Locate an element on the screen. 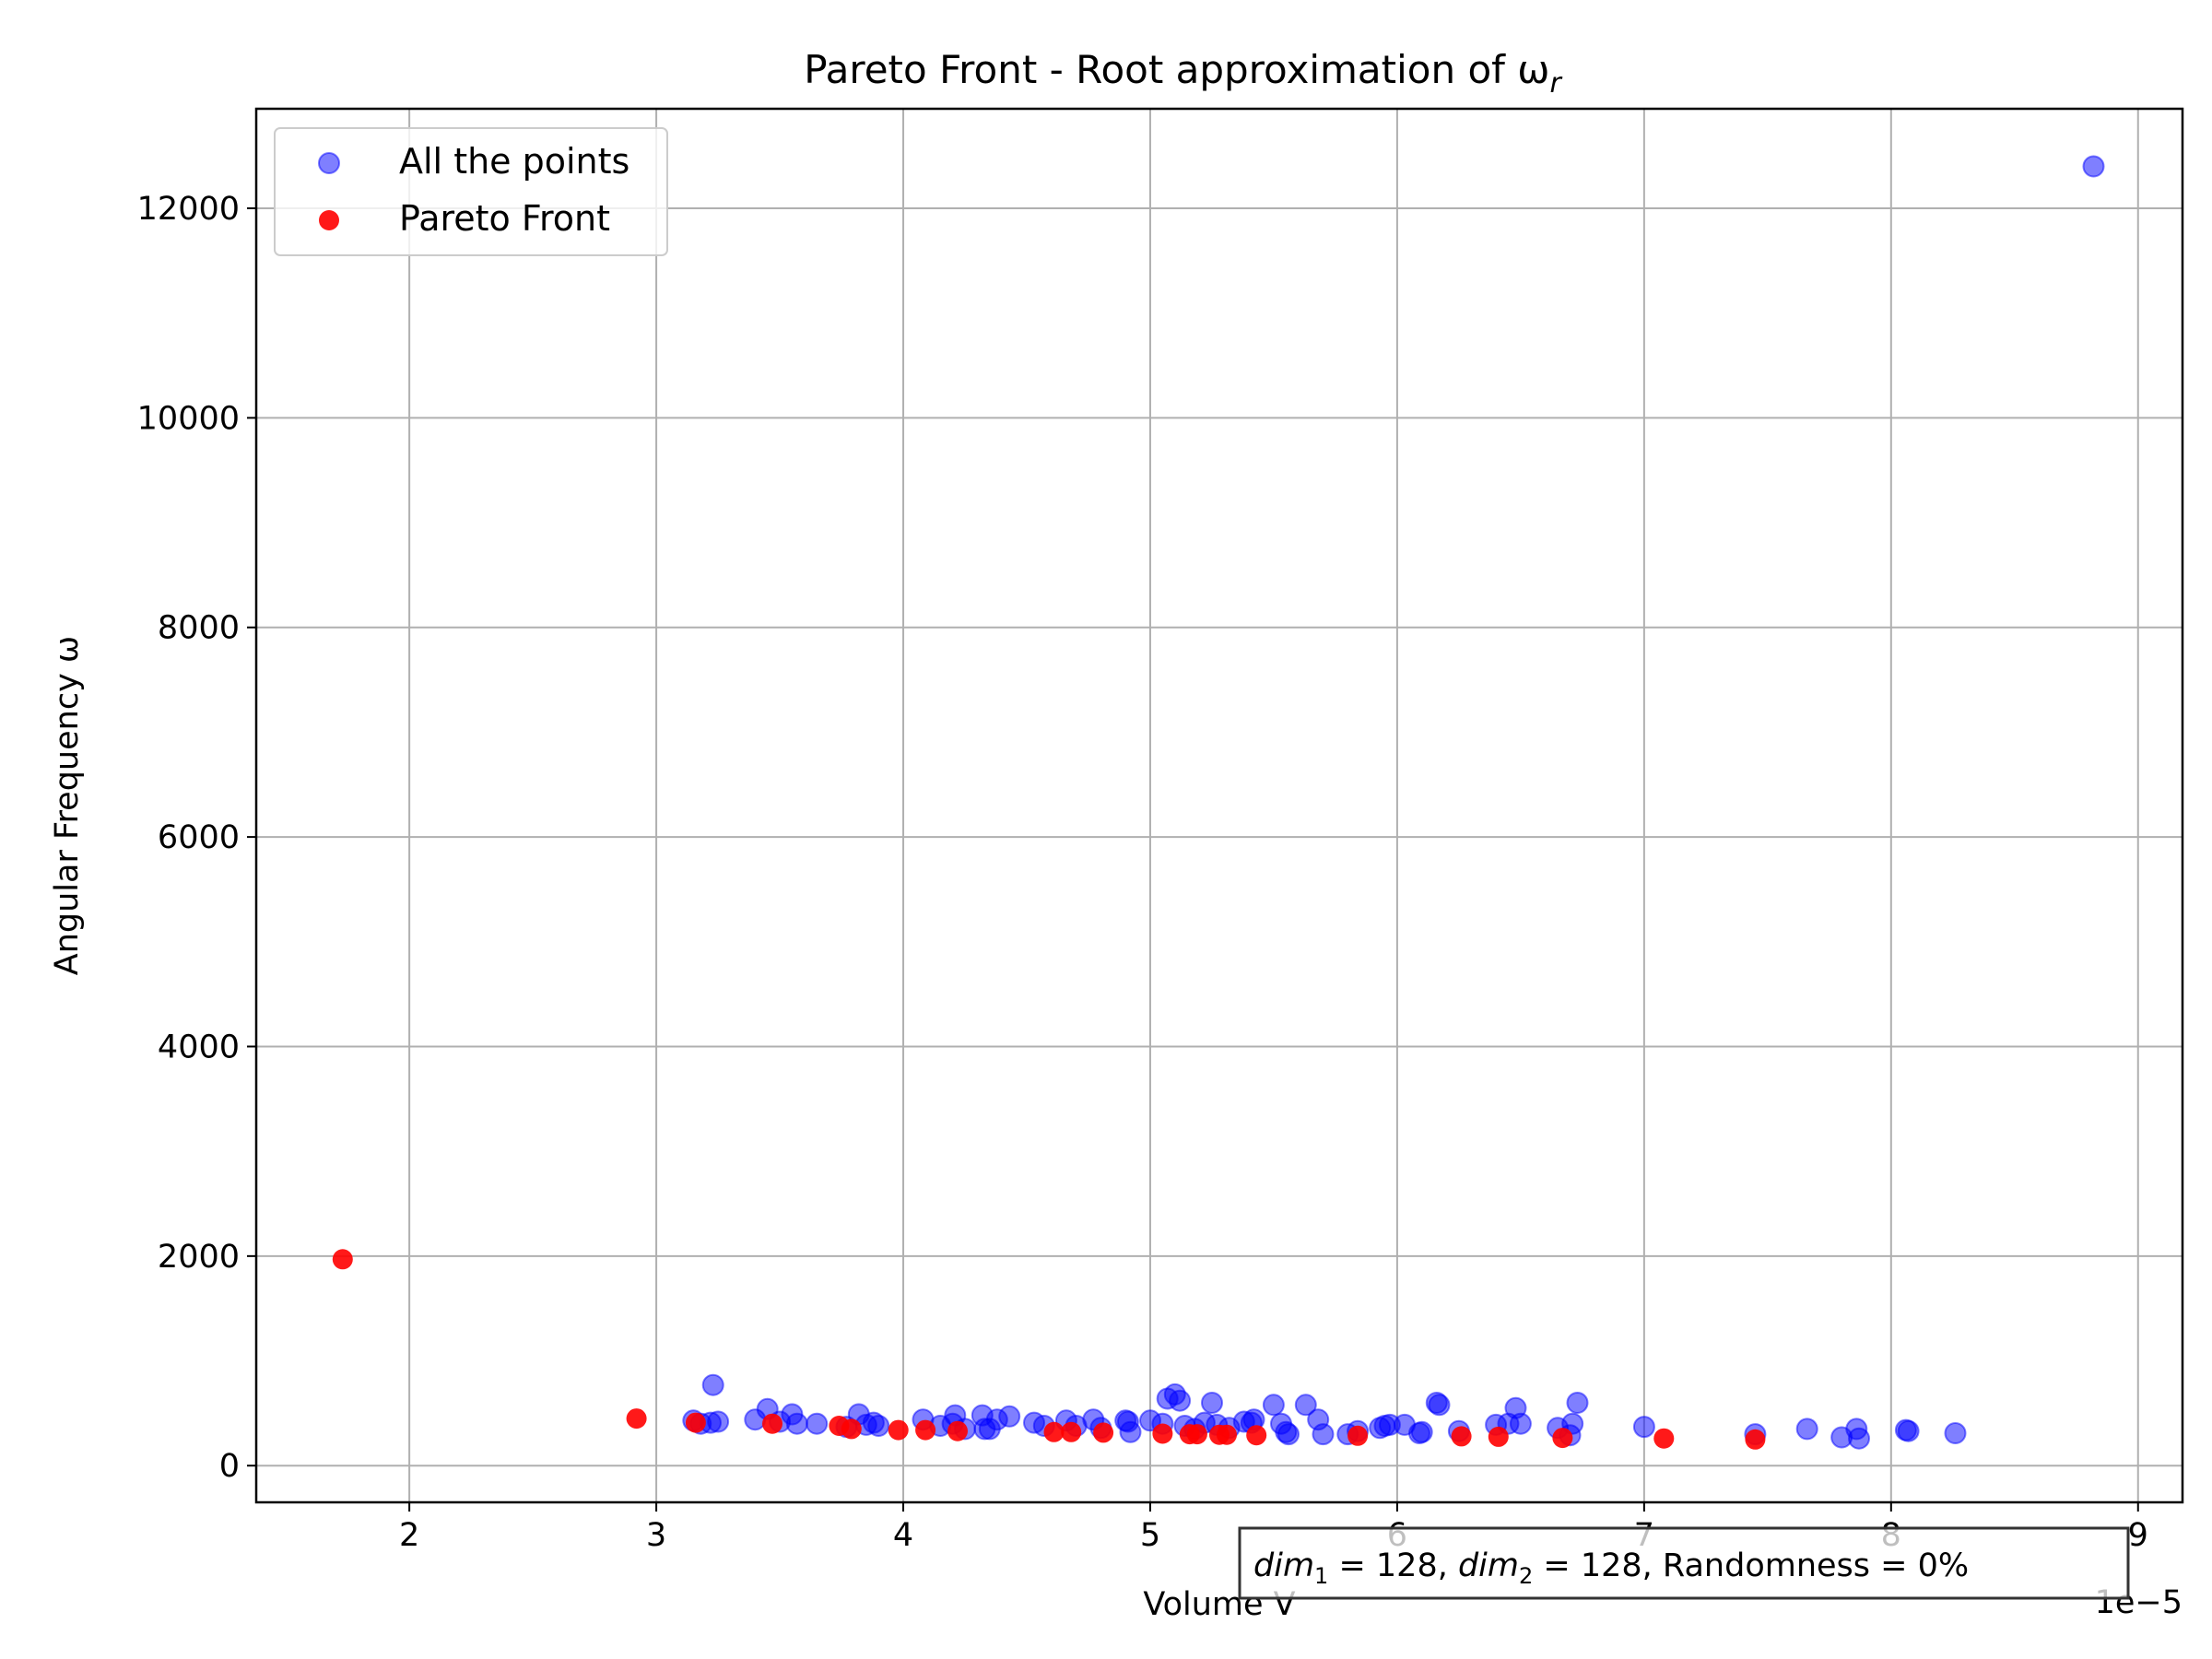 This screenshot has width=2212, height=1659. annotation-frame is located at coordinates (1684, 1563).